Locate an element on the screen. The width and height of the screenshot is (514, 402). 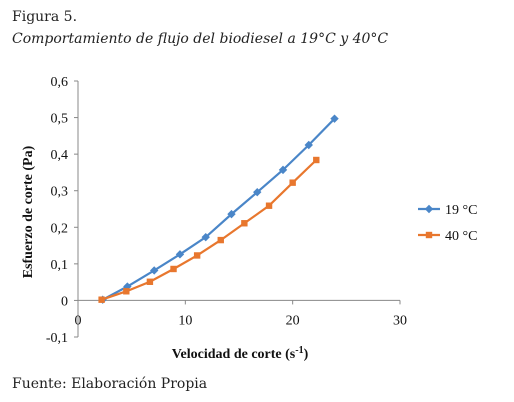
figure-source: Fuente: Elaboración Propia is located at coordinates (110, 384).